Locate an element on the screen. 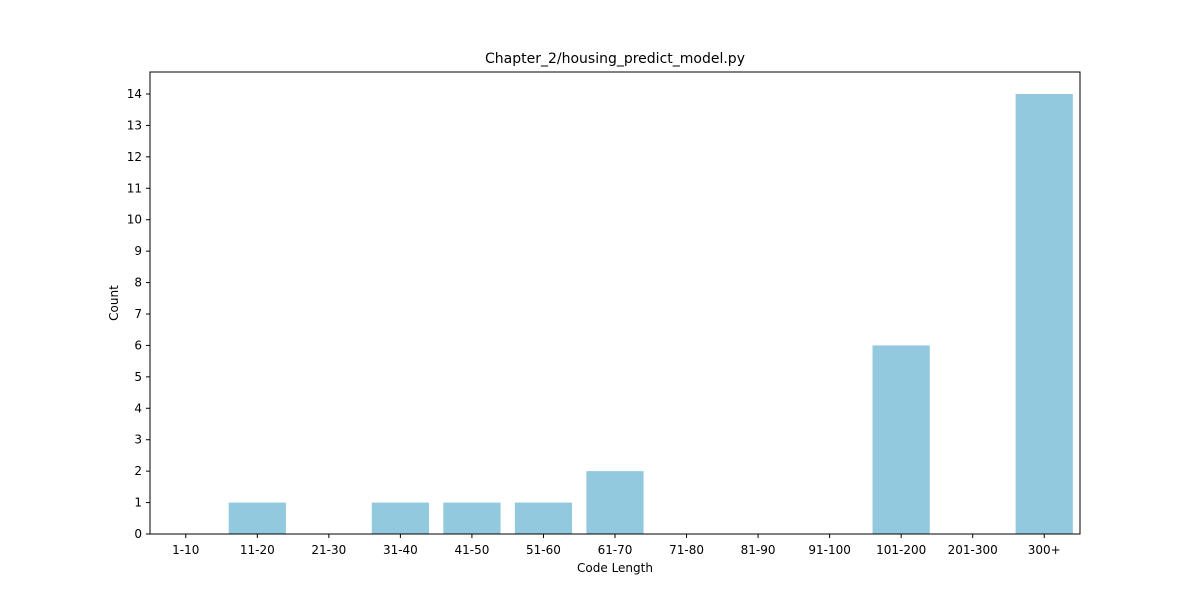 The width and height of the screenshot is (1200, 604). y-tick-label: 2 is located at coordinates (138, 471).